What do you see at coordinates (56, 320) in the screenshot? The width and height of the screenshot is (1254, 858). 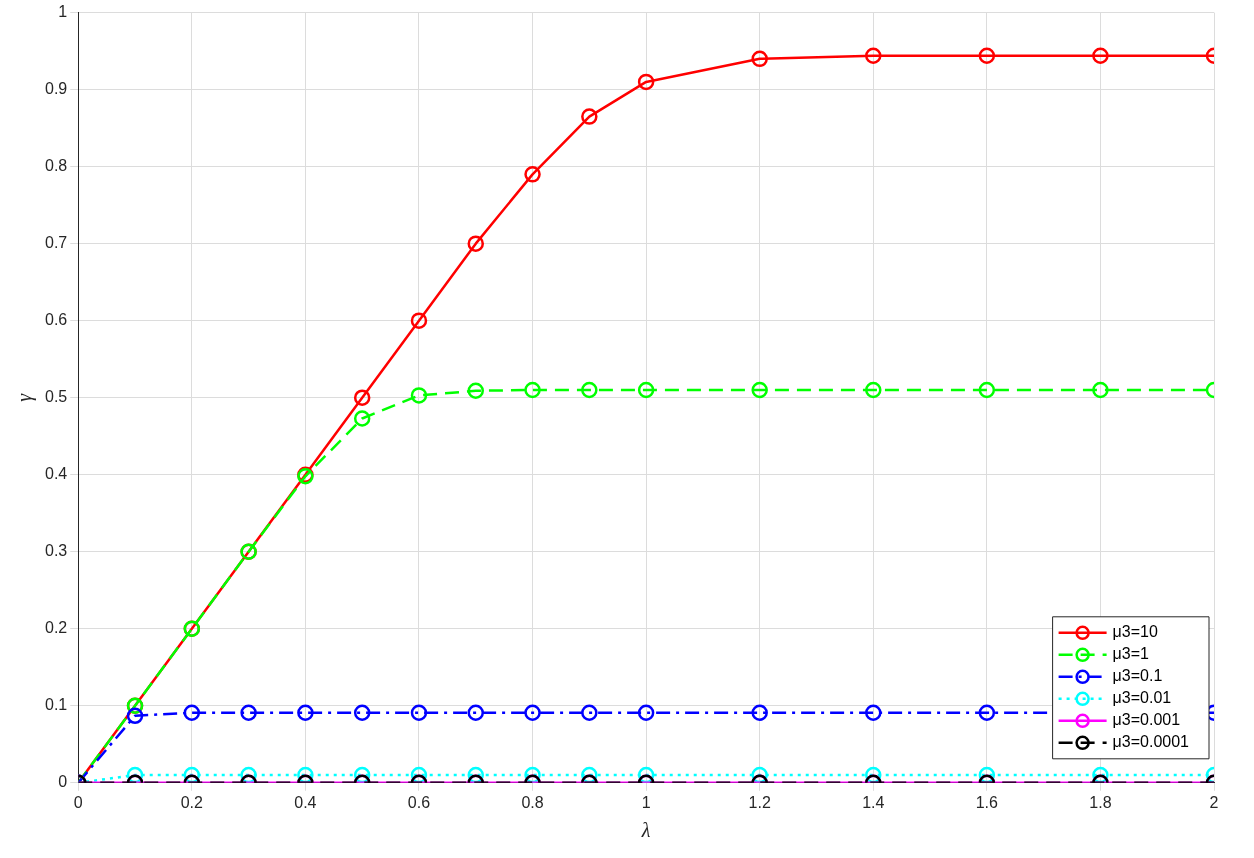 I see `y-tick-label: 0.6` at bounding box center [56, 320].